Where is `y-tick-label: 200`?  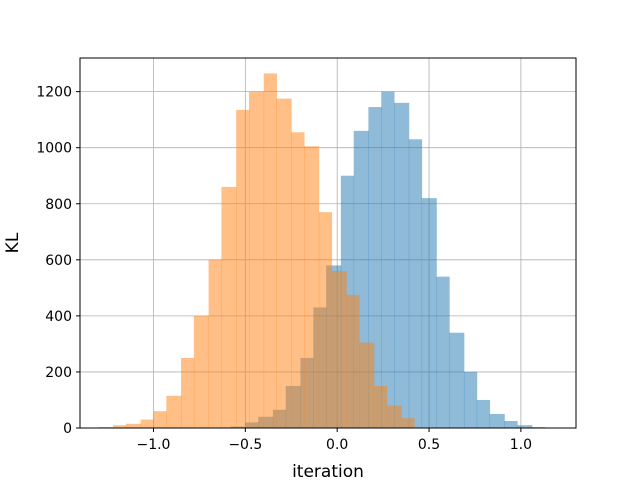
y-tick-label: 200 is located at coordinates (58, 373).